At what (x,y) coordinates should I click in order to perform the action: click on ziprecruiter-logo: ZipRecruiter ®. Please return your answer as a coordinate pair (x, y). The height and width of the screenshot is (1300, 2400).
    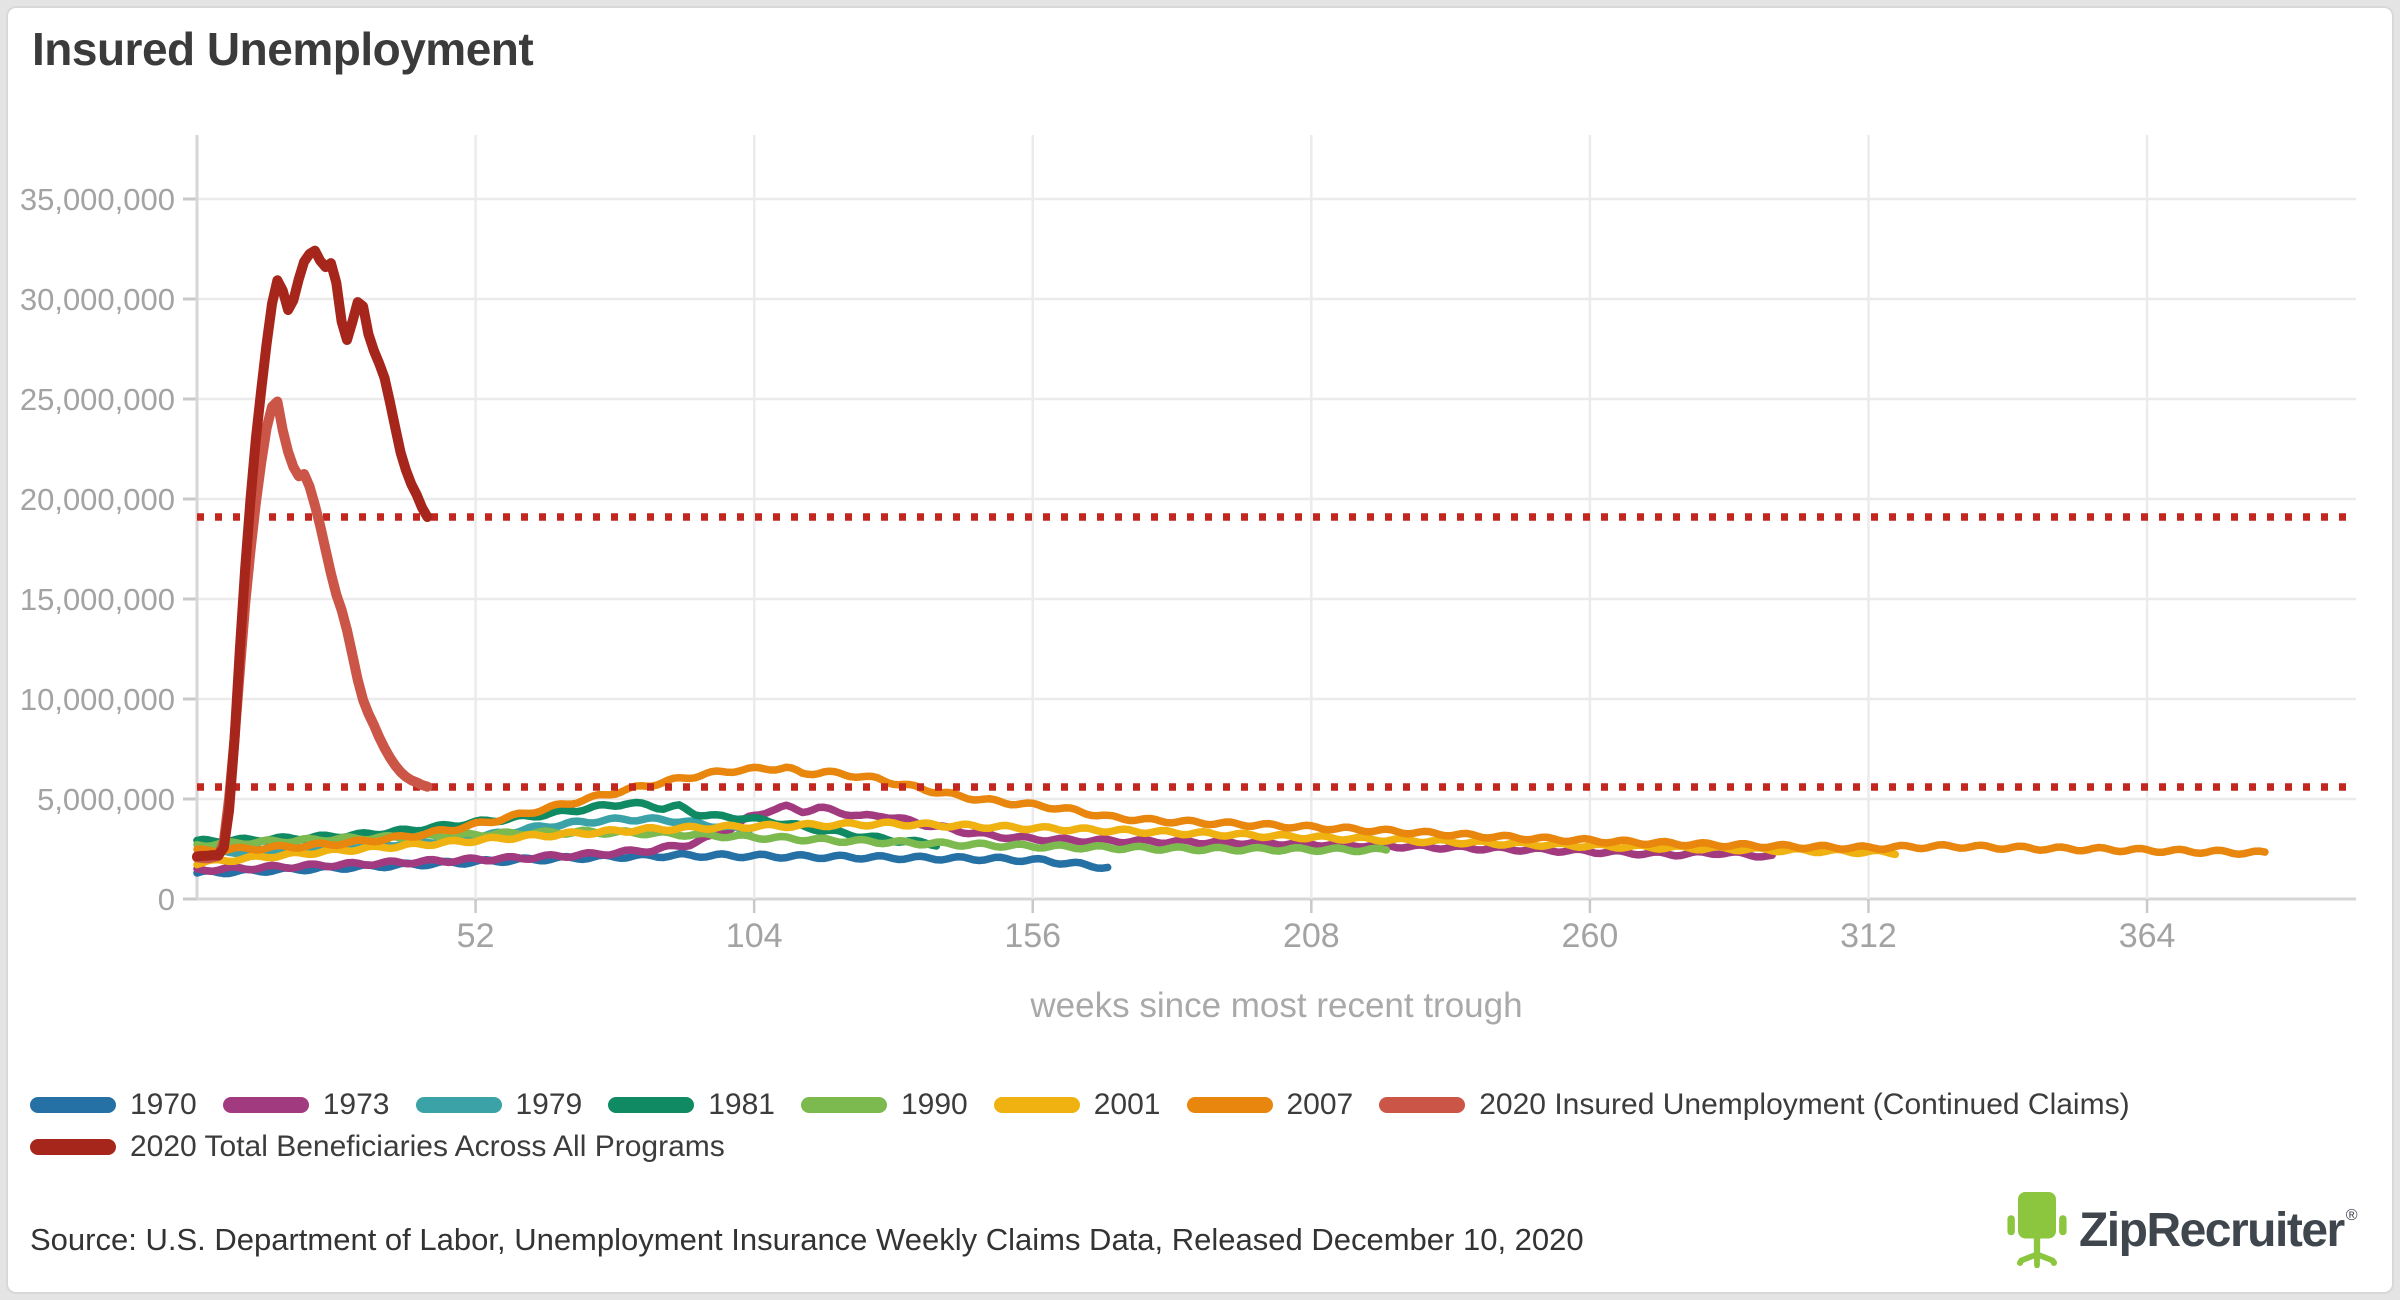
    Looking at the image, I should click on (2181, 1230).